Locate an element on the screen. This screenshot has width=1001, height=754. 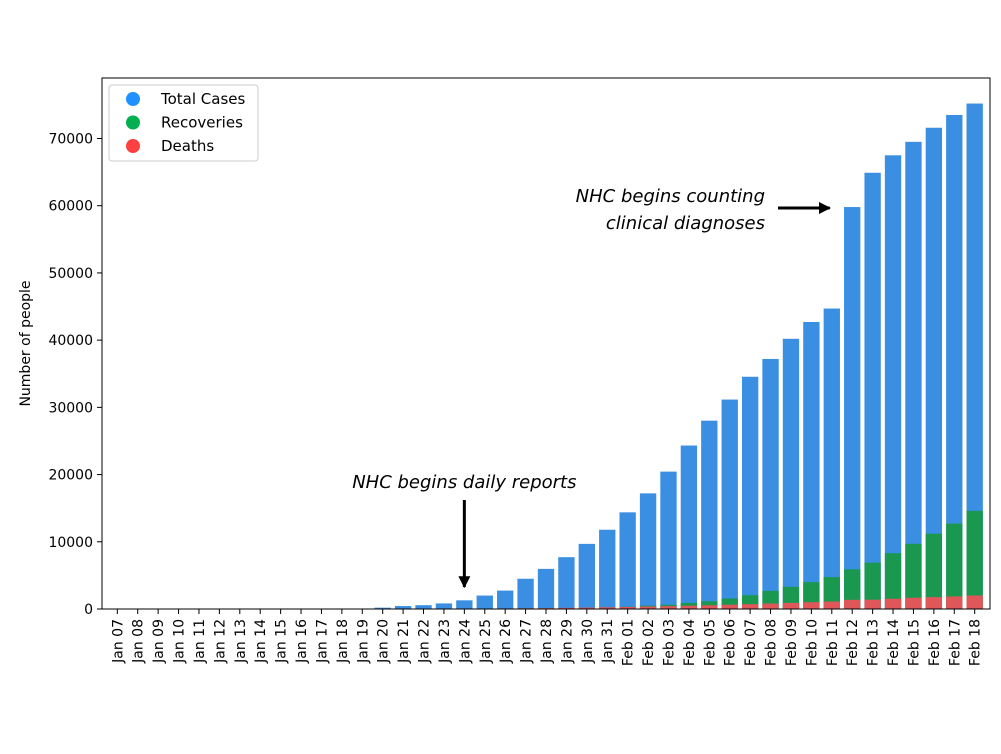
x-tick-label: Jan 07 is located at coordinates (118, 641).